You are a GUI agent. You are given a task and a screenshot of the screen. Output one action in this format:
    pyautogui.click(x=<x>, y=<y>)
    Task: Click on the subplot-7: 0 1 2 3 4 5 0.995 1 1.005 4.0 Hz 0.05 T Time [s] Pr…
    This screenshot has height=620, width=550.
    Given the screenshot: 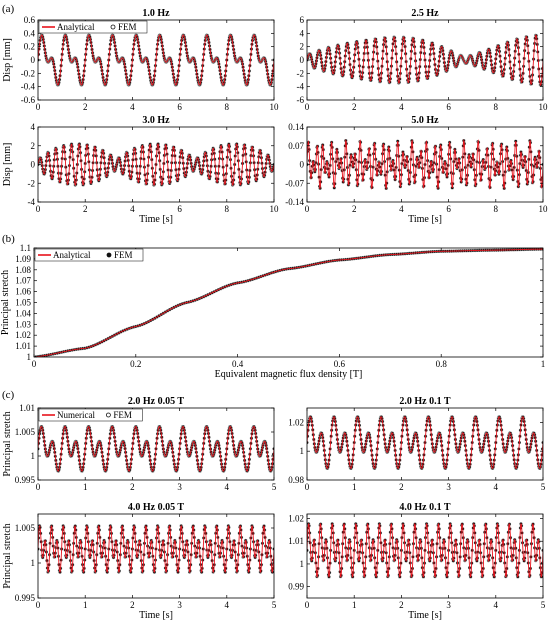 What is the action you would take?
    pyautogui.click(x=139, y=561)
    